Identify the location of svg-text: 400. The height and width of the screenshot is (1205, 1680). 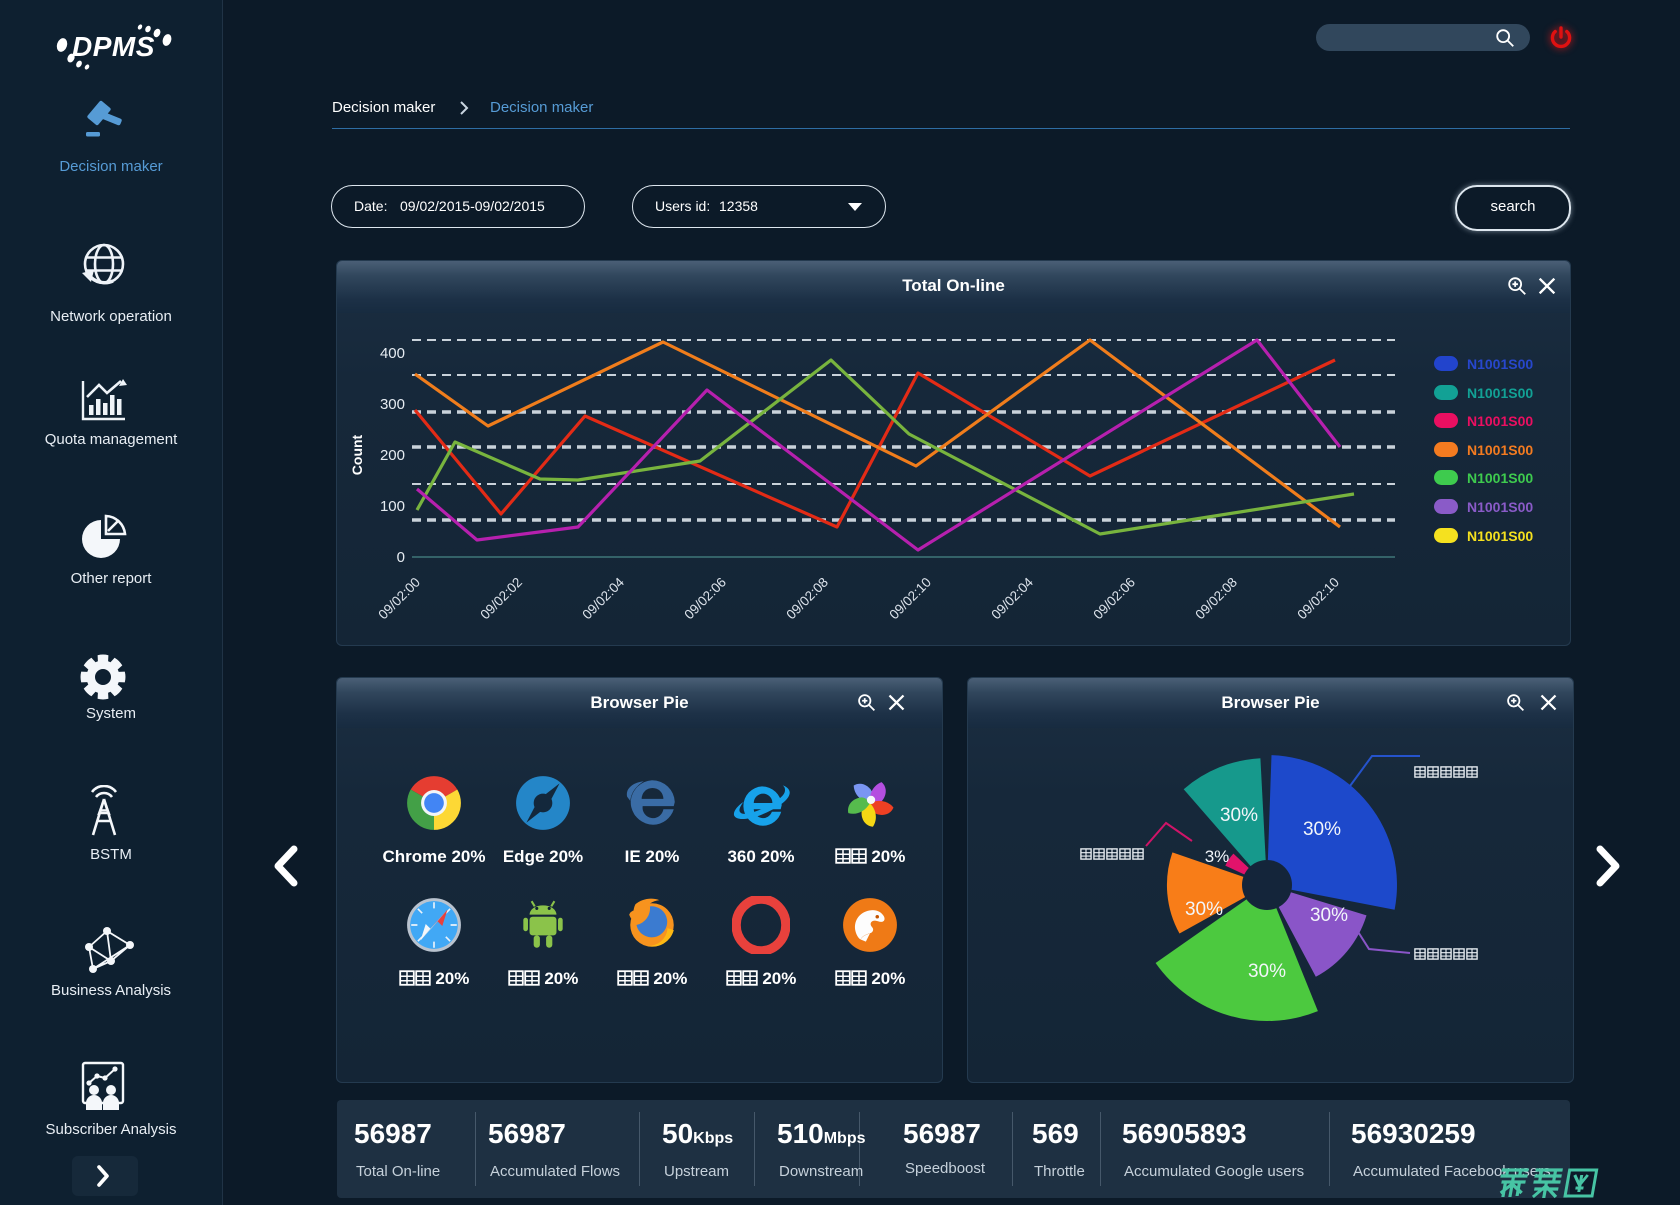
(392, 353).